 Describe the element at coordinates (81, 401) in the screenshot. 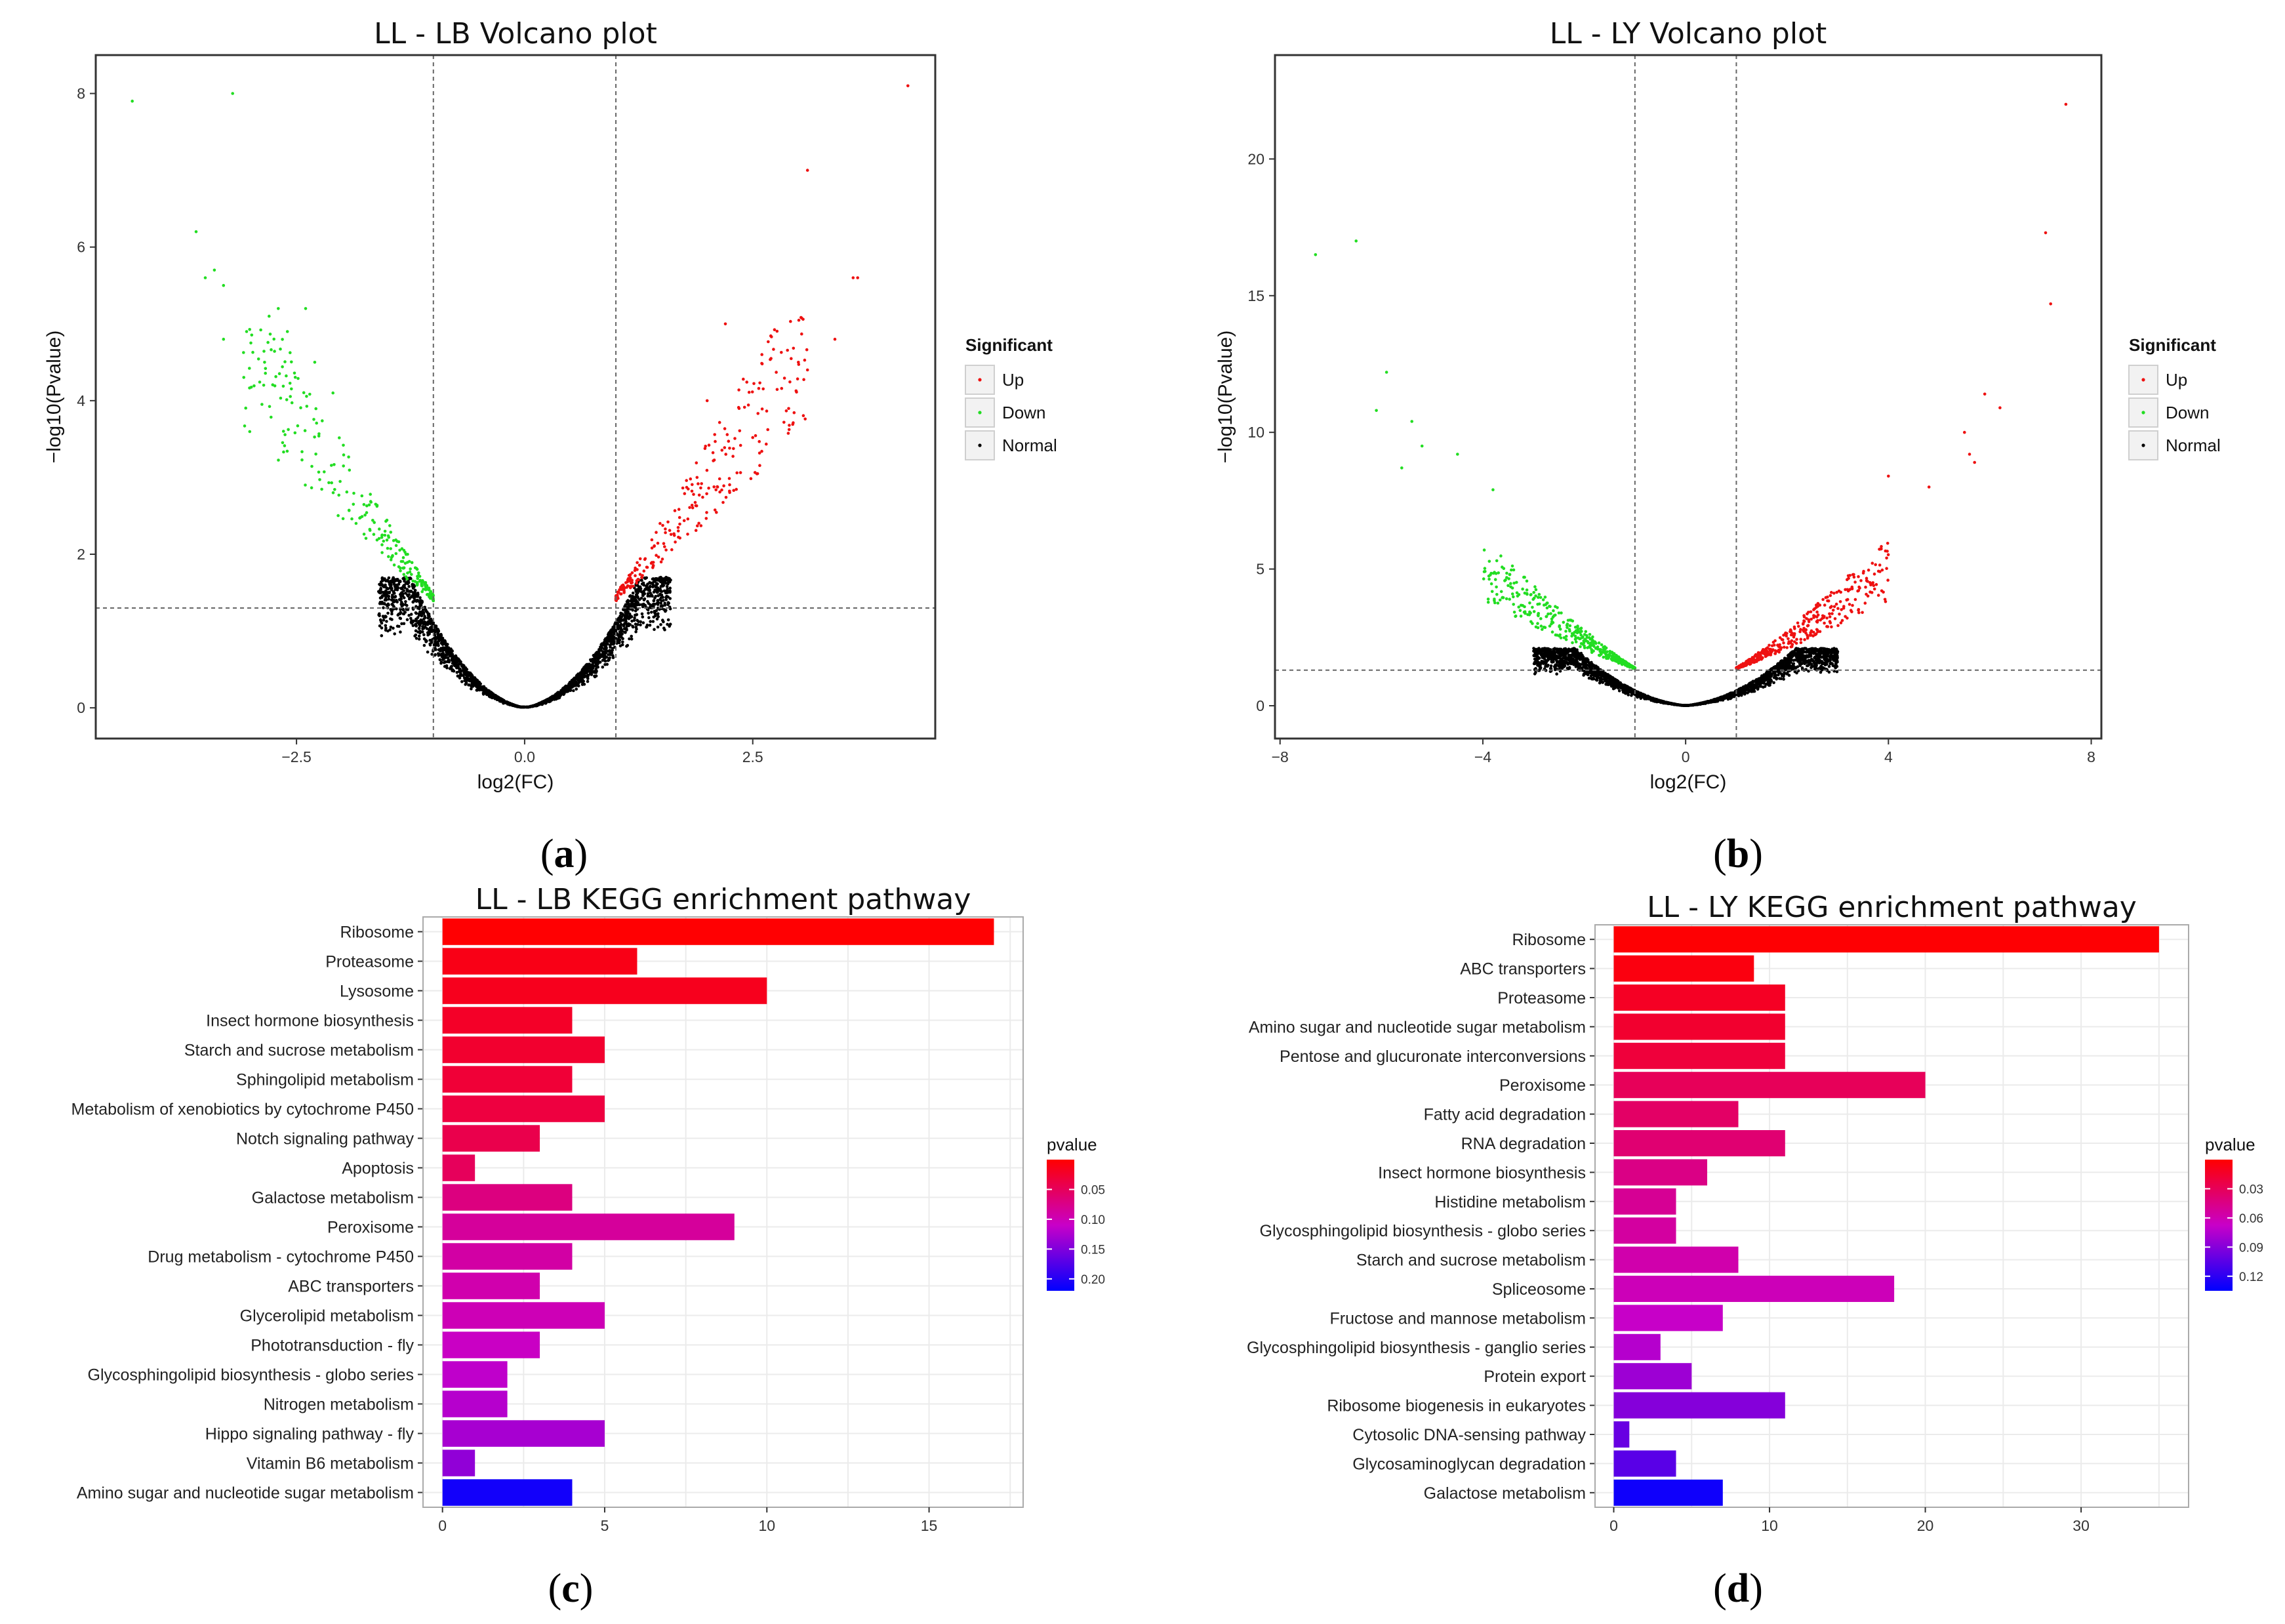

I see `y-tick-label: 4` at that location.